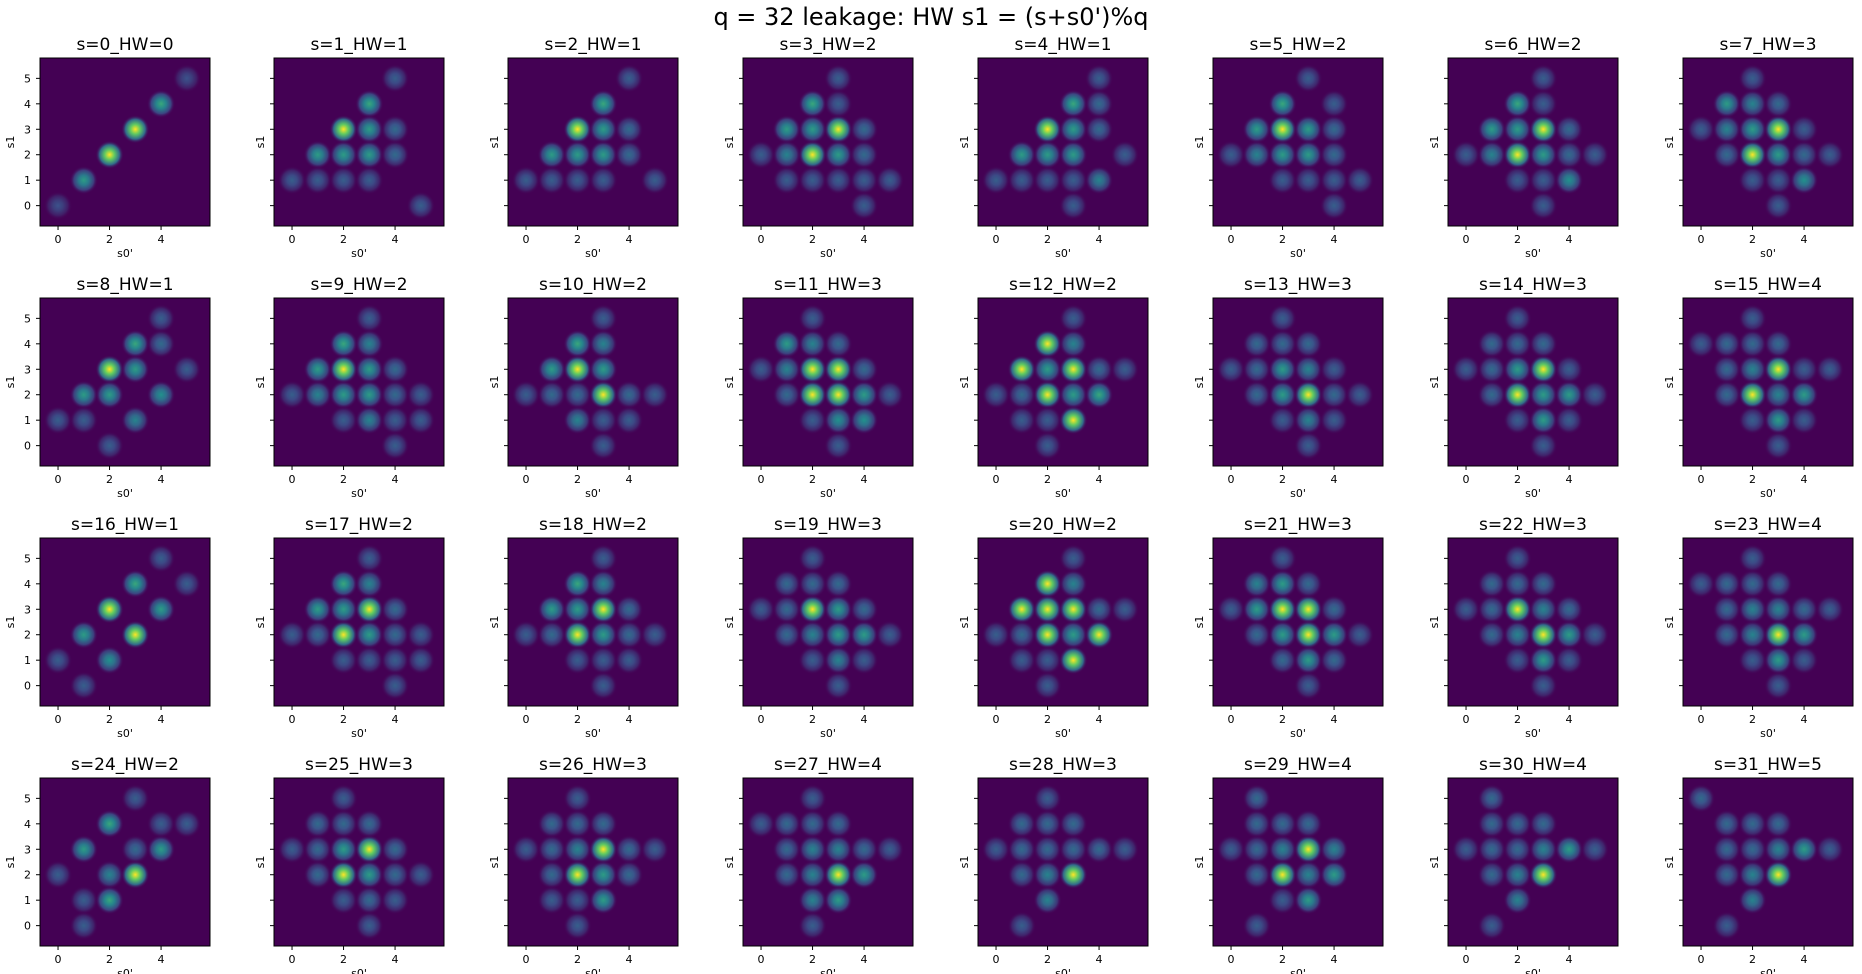 Image resolution: width=1862 pixels, height=974 pixels. What do you see at coordinates (828, 765) in the screenshot?
I see `subplot-title: s=27_HW=4` at bounding box center [828, 765].